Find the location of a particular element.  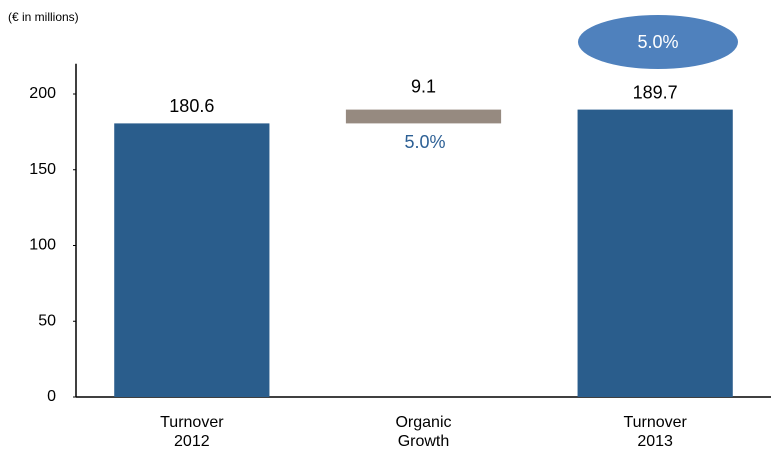

growth-bubble is located at coordinates (658, 42).